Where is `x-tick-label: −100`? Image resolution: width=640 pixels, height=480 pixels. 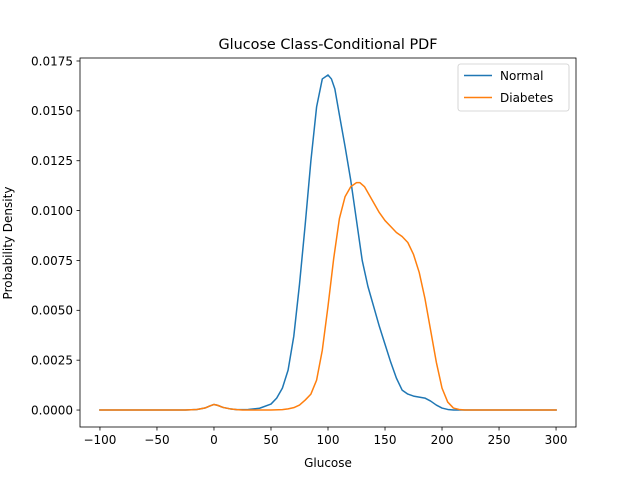
x-tick-label: −100 is located at coordinates (99, 440).